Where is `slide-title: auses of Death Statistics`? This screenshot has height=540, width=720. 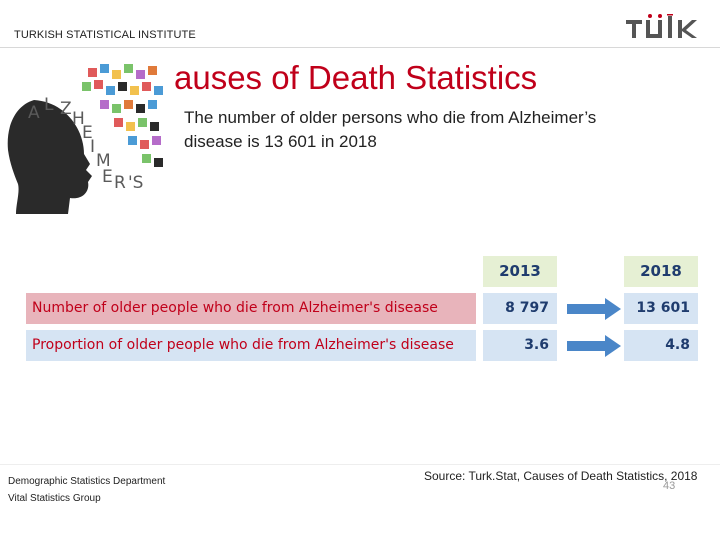
slide-title: auses of Death Statistics is located at coordinates (356, 77).